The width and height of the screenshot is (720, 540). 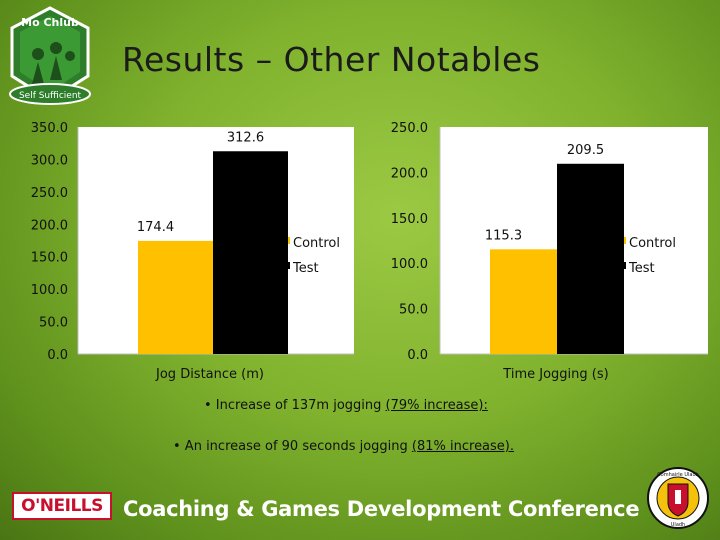 I want to click on oneills-logo: O'NEILLS, so click(x=62, y=506).